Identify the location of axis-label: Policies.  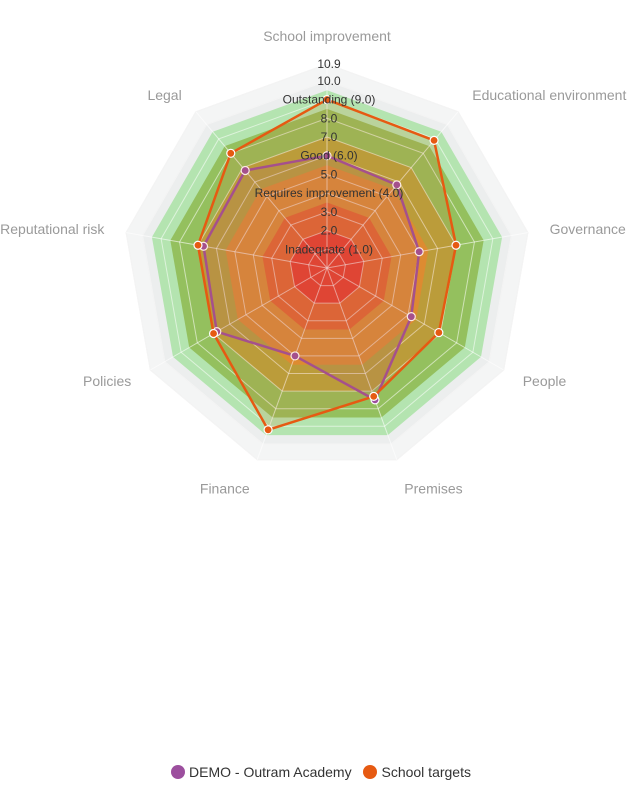
(107, 381).